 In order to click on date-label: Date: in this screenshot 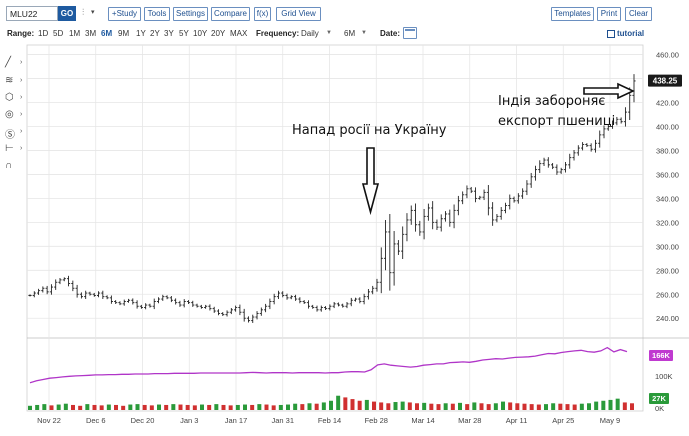, I will do `click(390, 33)`.